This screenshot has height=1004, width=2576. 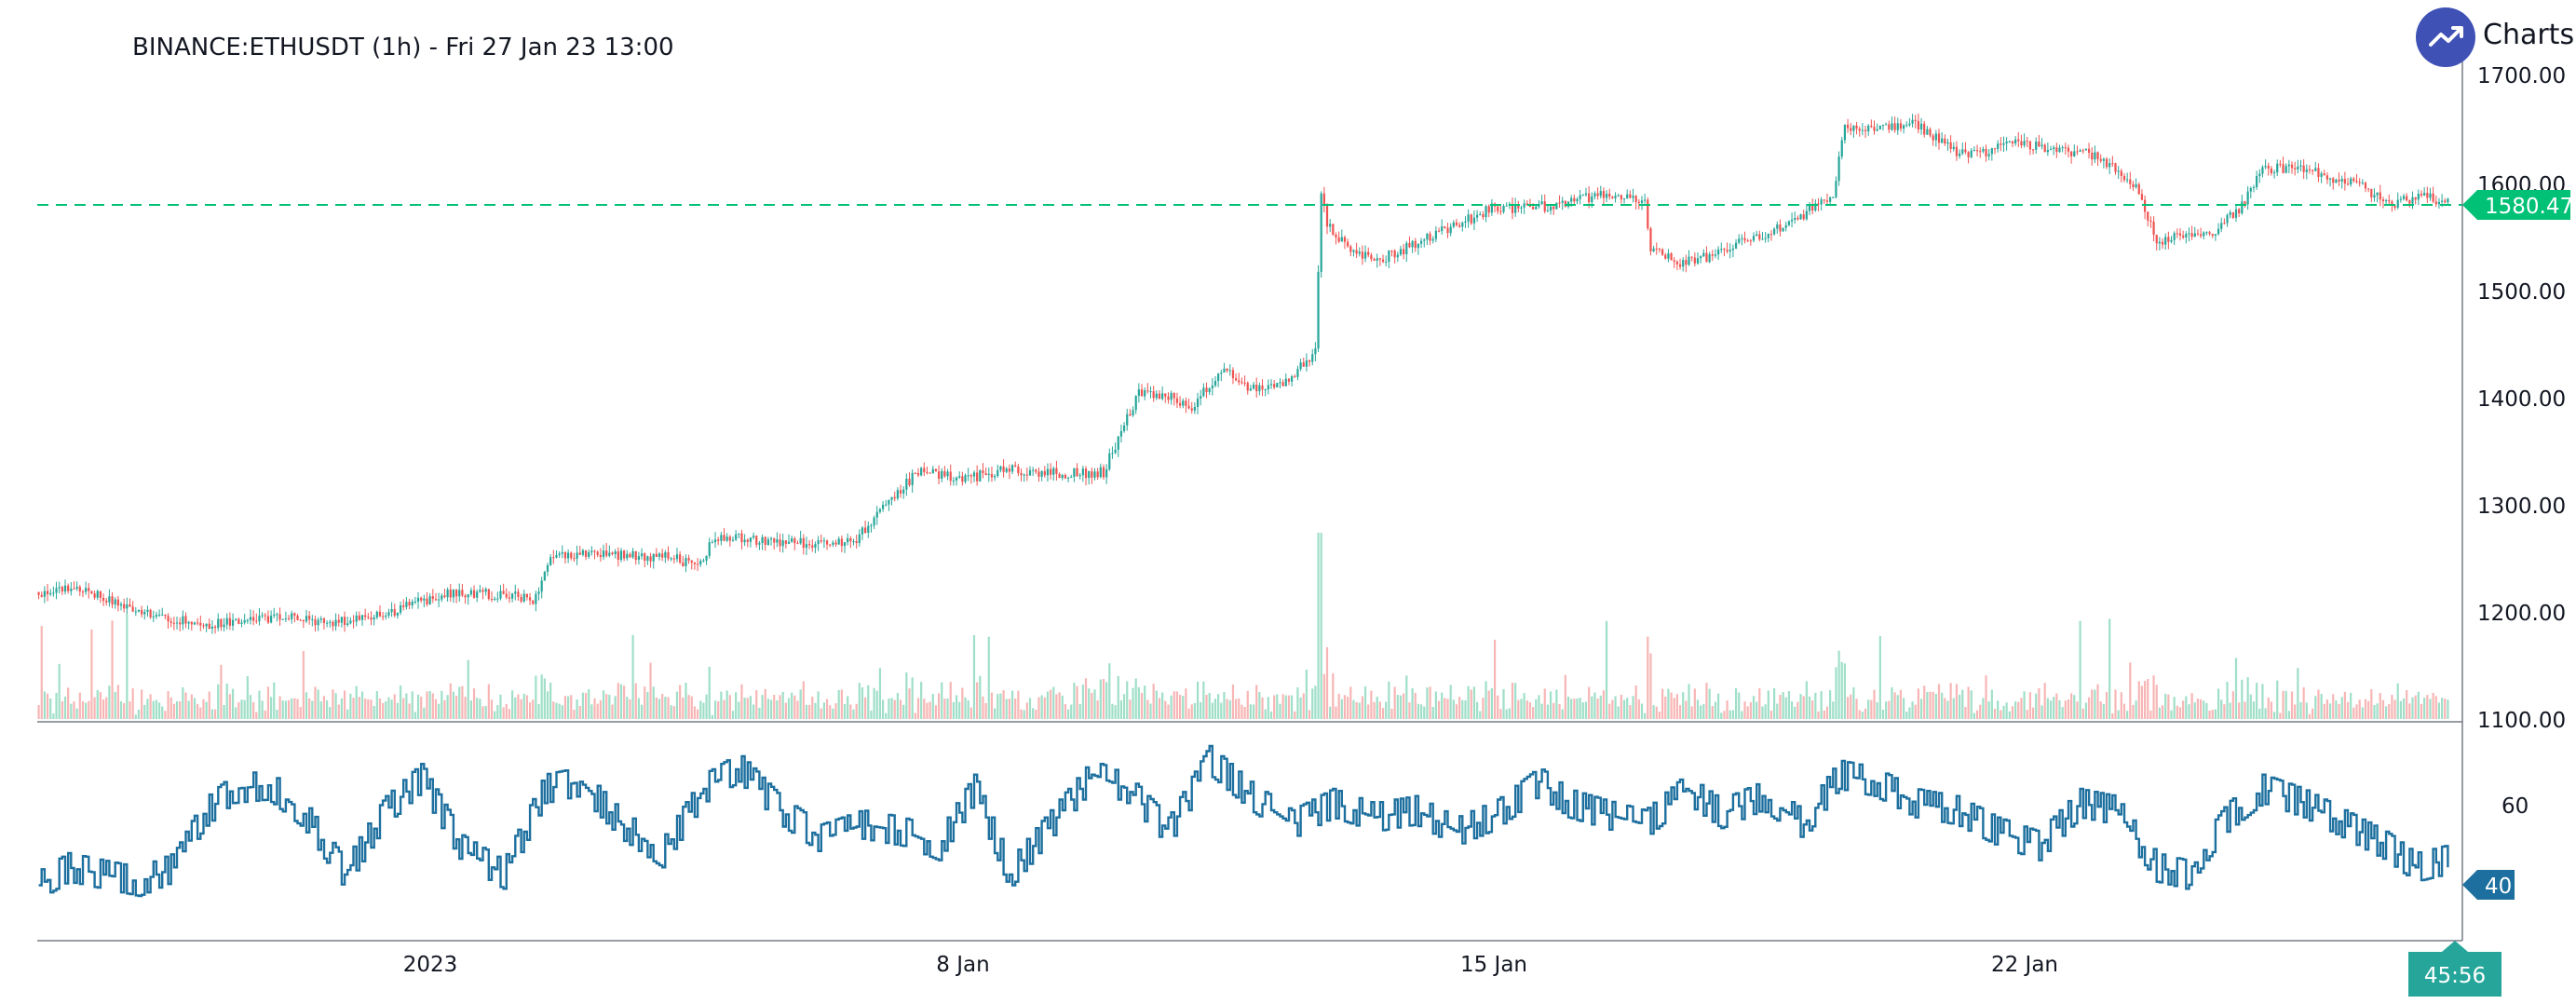 What do you see at coordinates (1230, 965) in the screenshot?
I see `time-axis: 2023 8 Jan 15 Jan 22 Jan` at bounding box center [1230, 965].